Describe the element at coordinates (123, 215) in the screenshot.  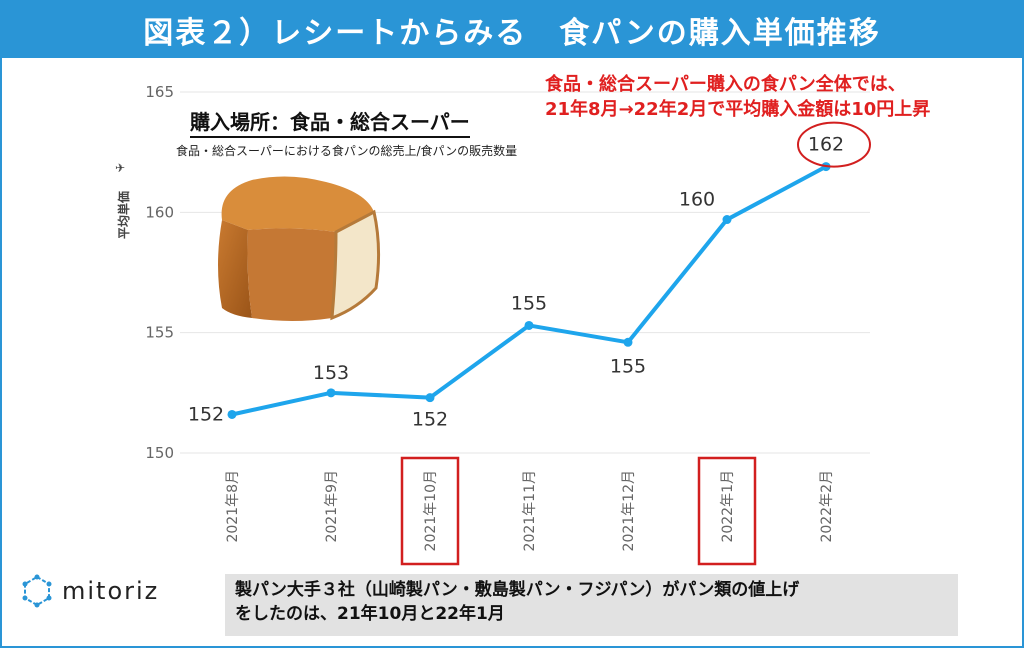
I see `y-axis-label: 平均単価` at that location.